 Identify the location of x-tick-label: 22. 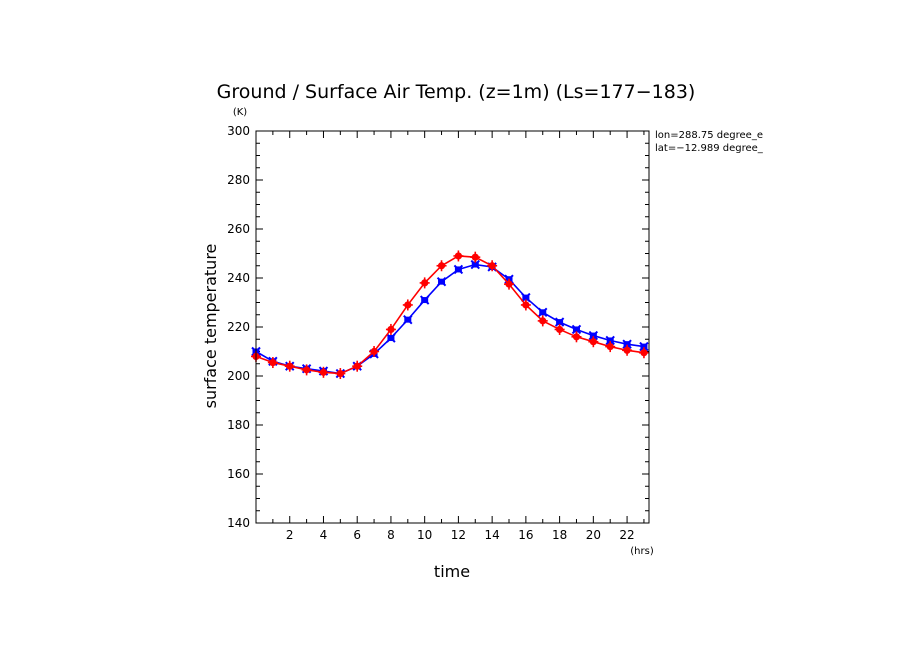
(626, 535).